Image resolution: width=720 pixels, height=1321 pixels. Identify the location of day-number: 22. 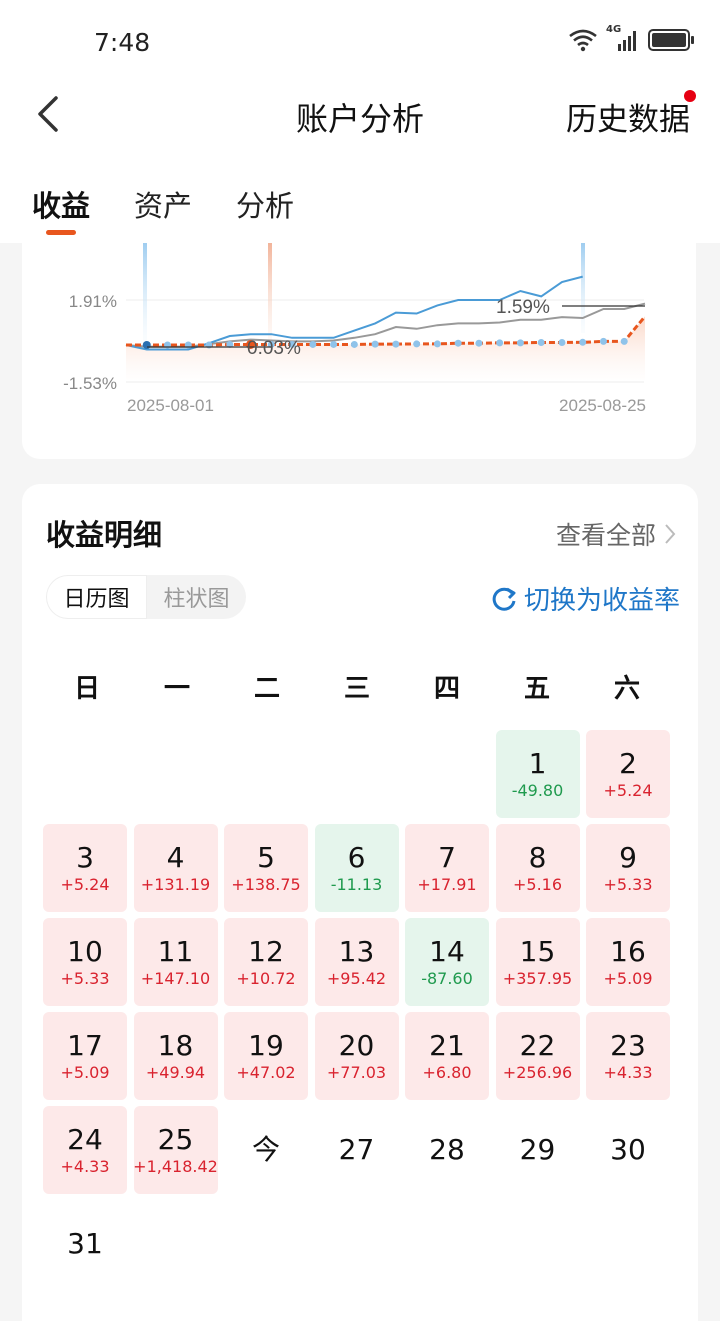
(537, 1045).